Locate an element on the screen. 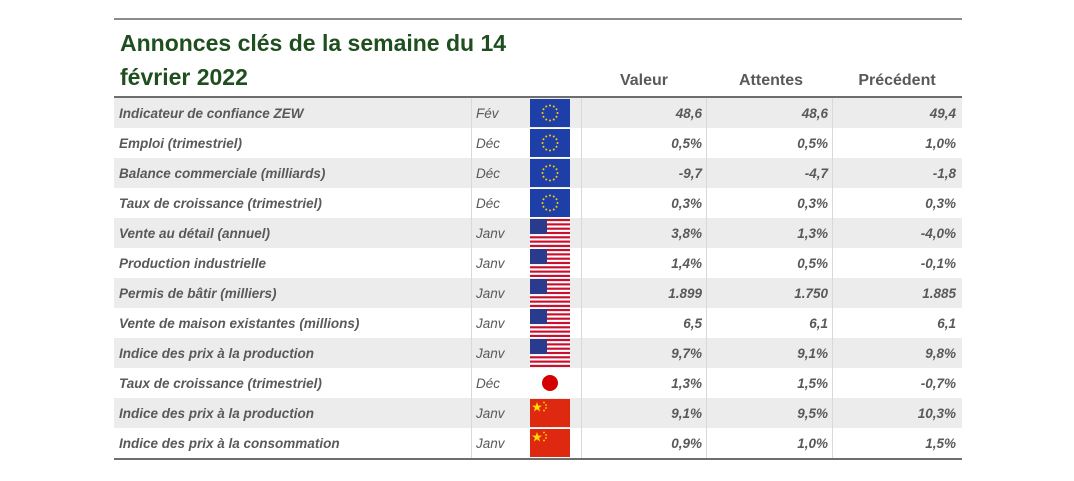 The width and height of the screenshot is (1074, 481). previous-cell: -4,0% is located at coordinates (938, 233).